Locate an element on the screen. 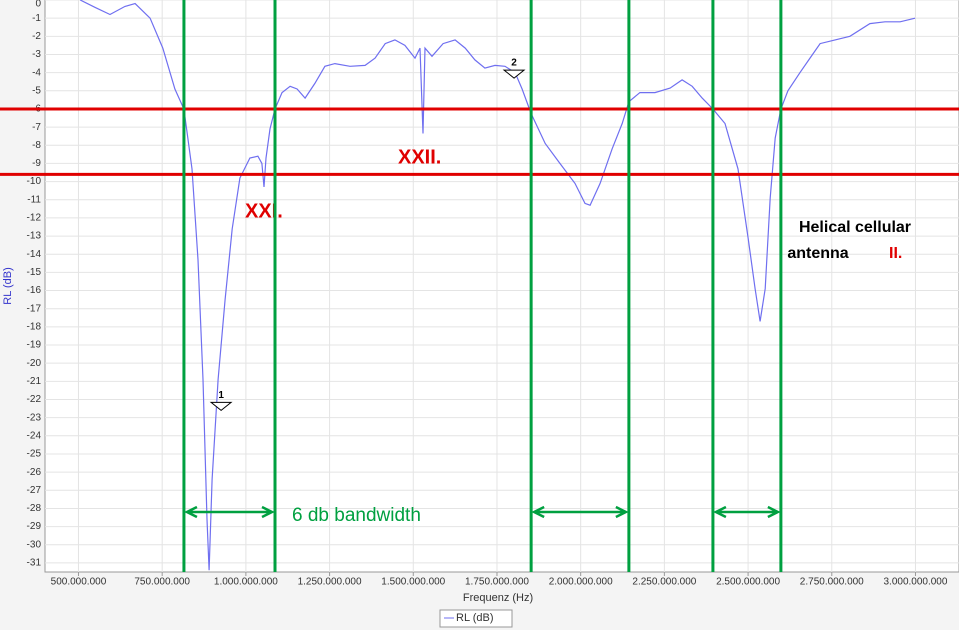 The height and width of the screenshot is (630, 959). y-tick-label: -24 is located at coordinates (34, 435).